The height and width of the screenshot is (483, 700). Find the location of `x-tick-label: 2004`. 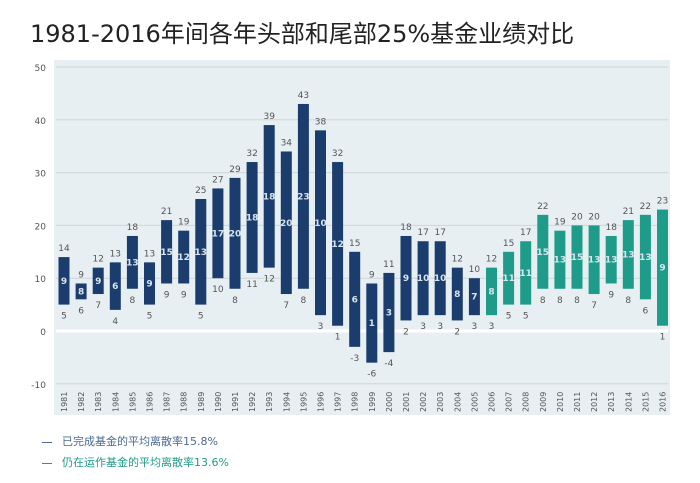

x-tick-label: 2004 is located at coordinates (457, 402).